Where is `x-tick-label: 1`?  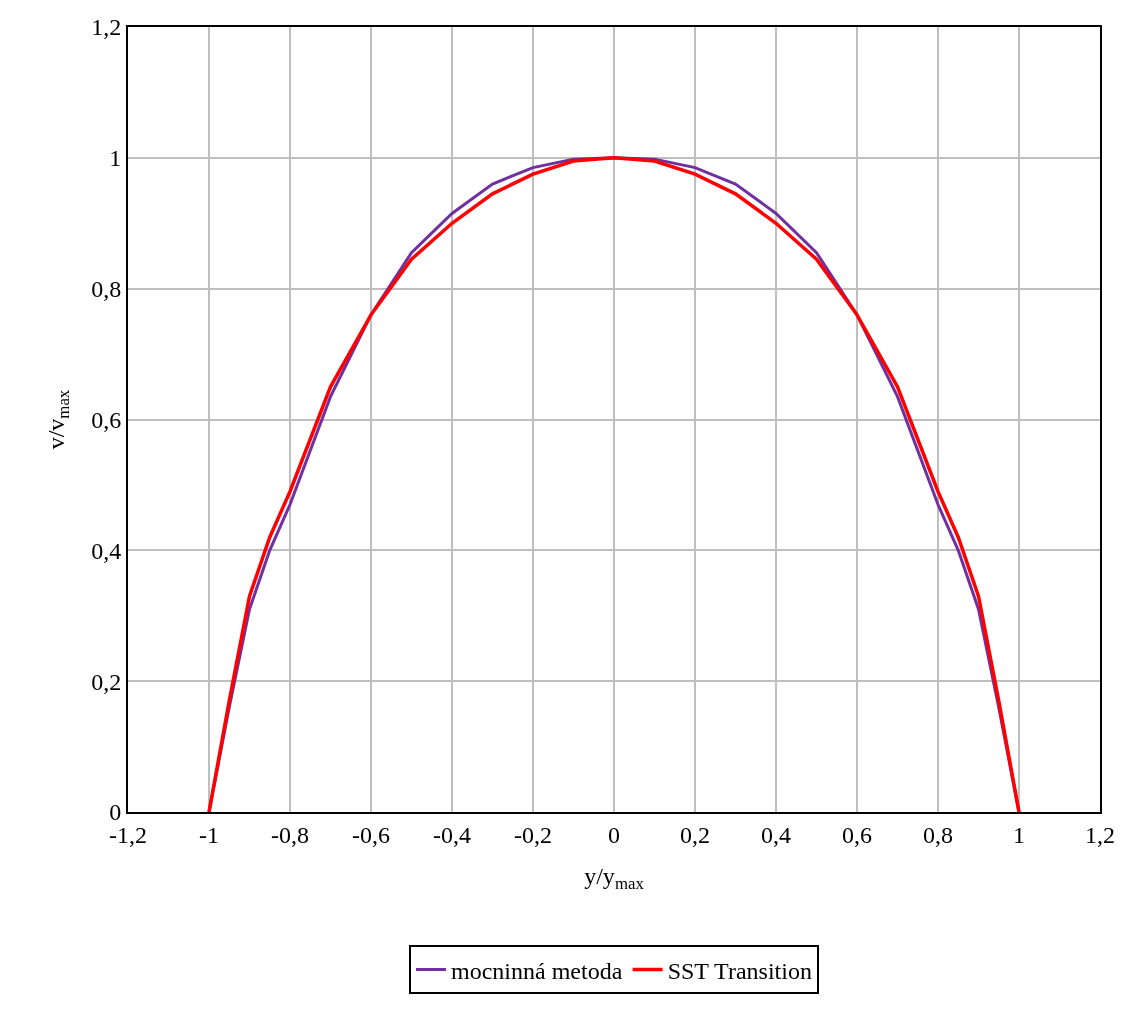 x-tick-label: 1 is located at coordinates (1019, 834).